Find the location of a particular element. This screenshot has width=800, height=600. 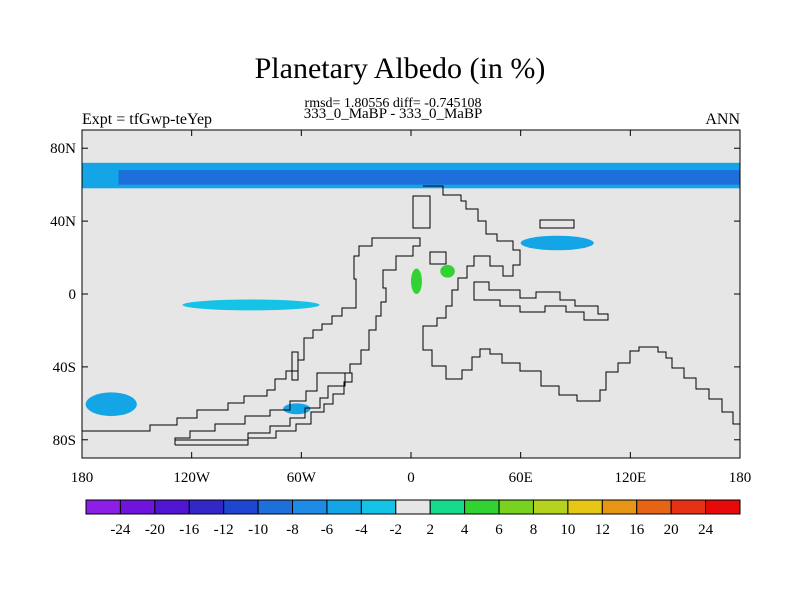

colorbar-label: 6 is located at coordinates (499, 530).